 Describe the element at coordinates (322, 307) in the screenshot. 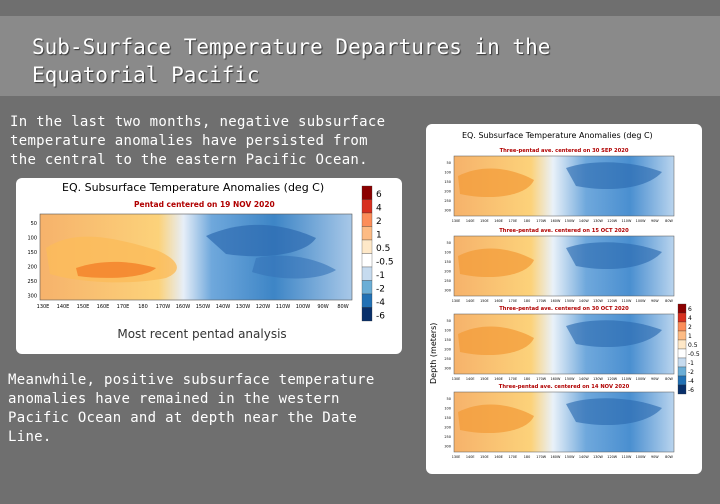

I see `main-x-tick-label: 90W` at that location.